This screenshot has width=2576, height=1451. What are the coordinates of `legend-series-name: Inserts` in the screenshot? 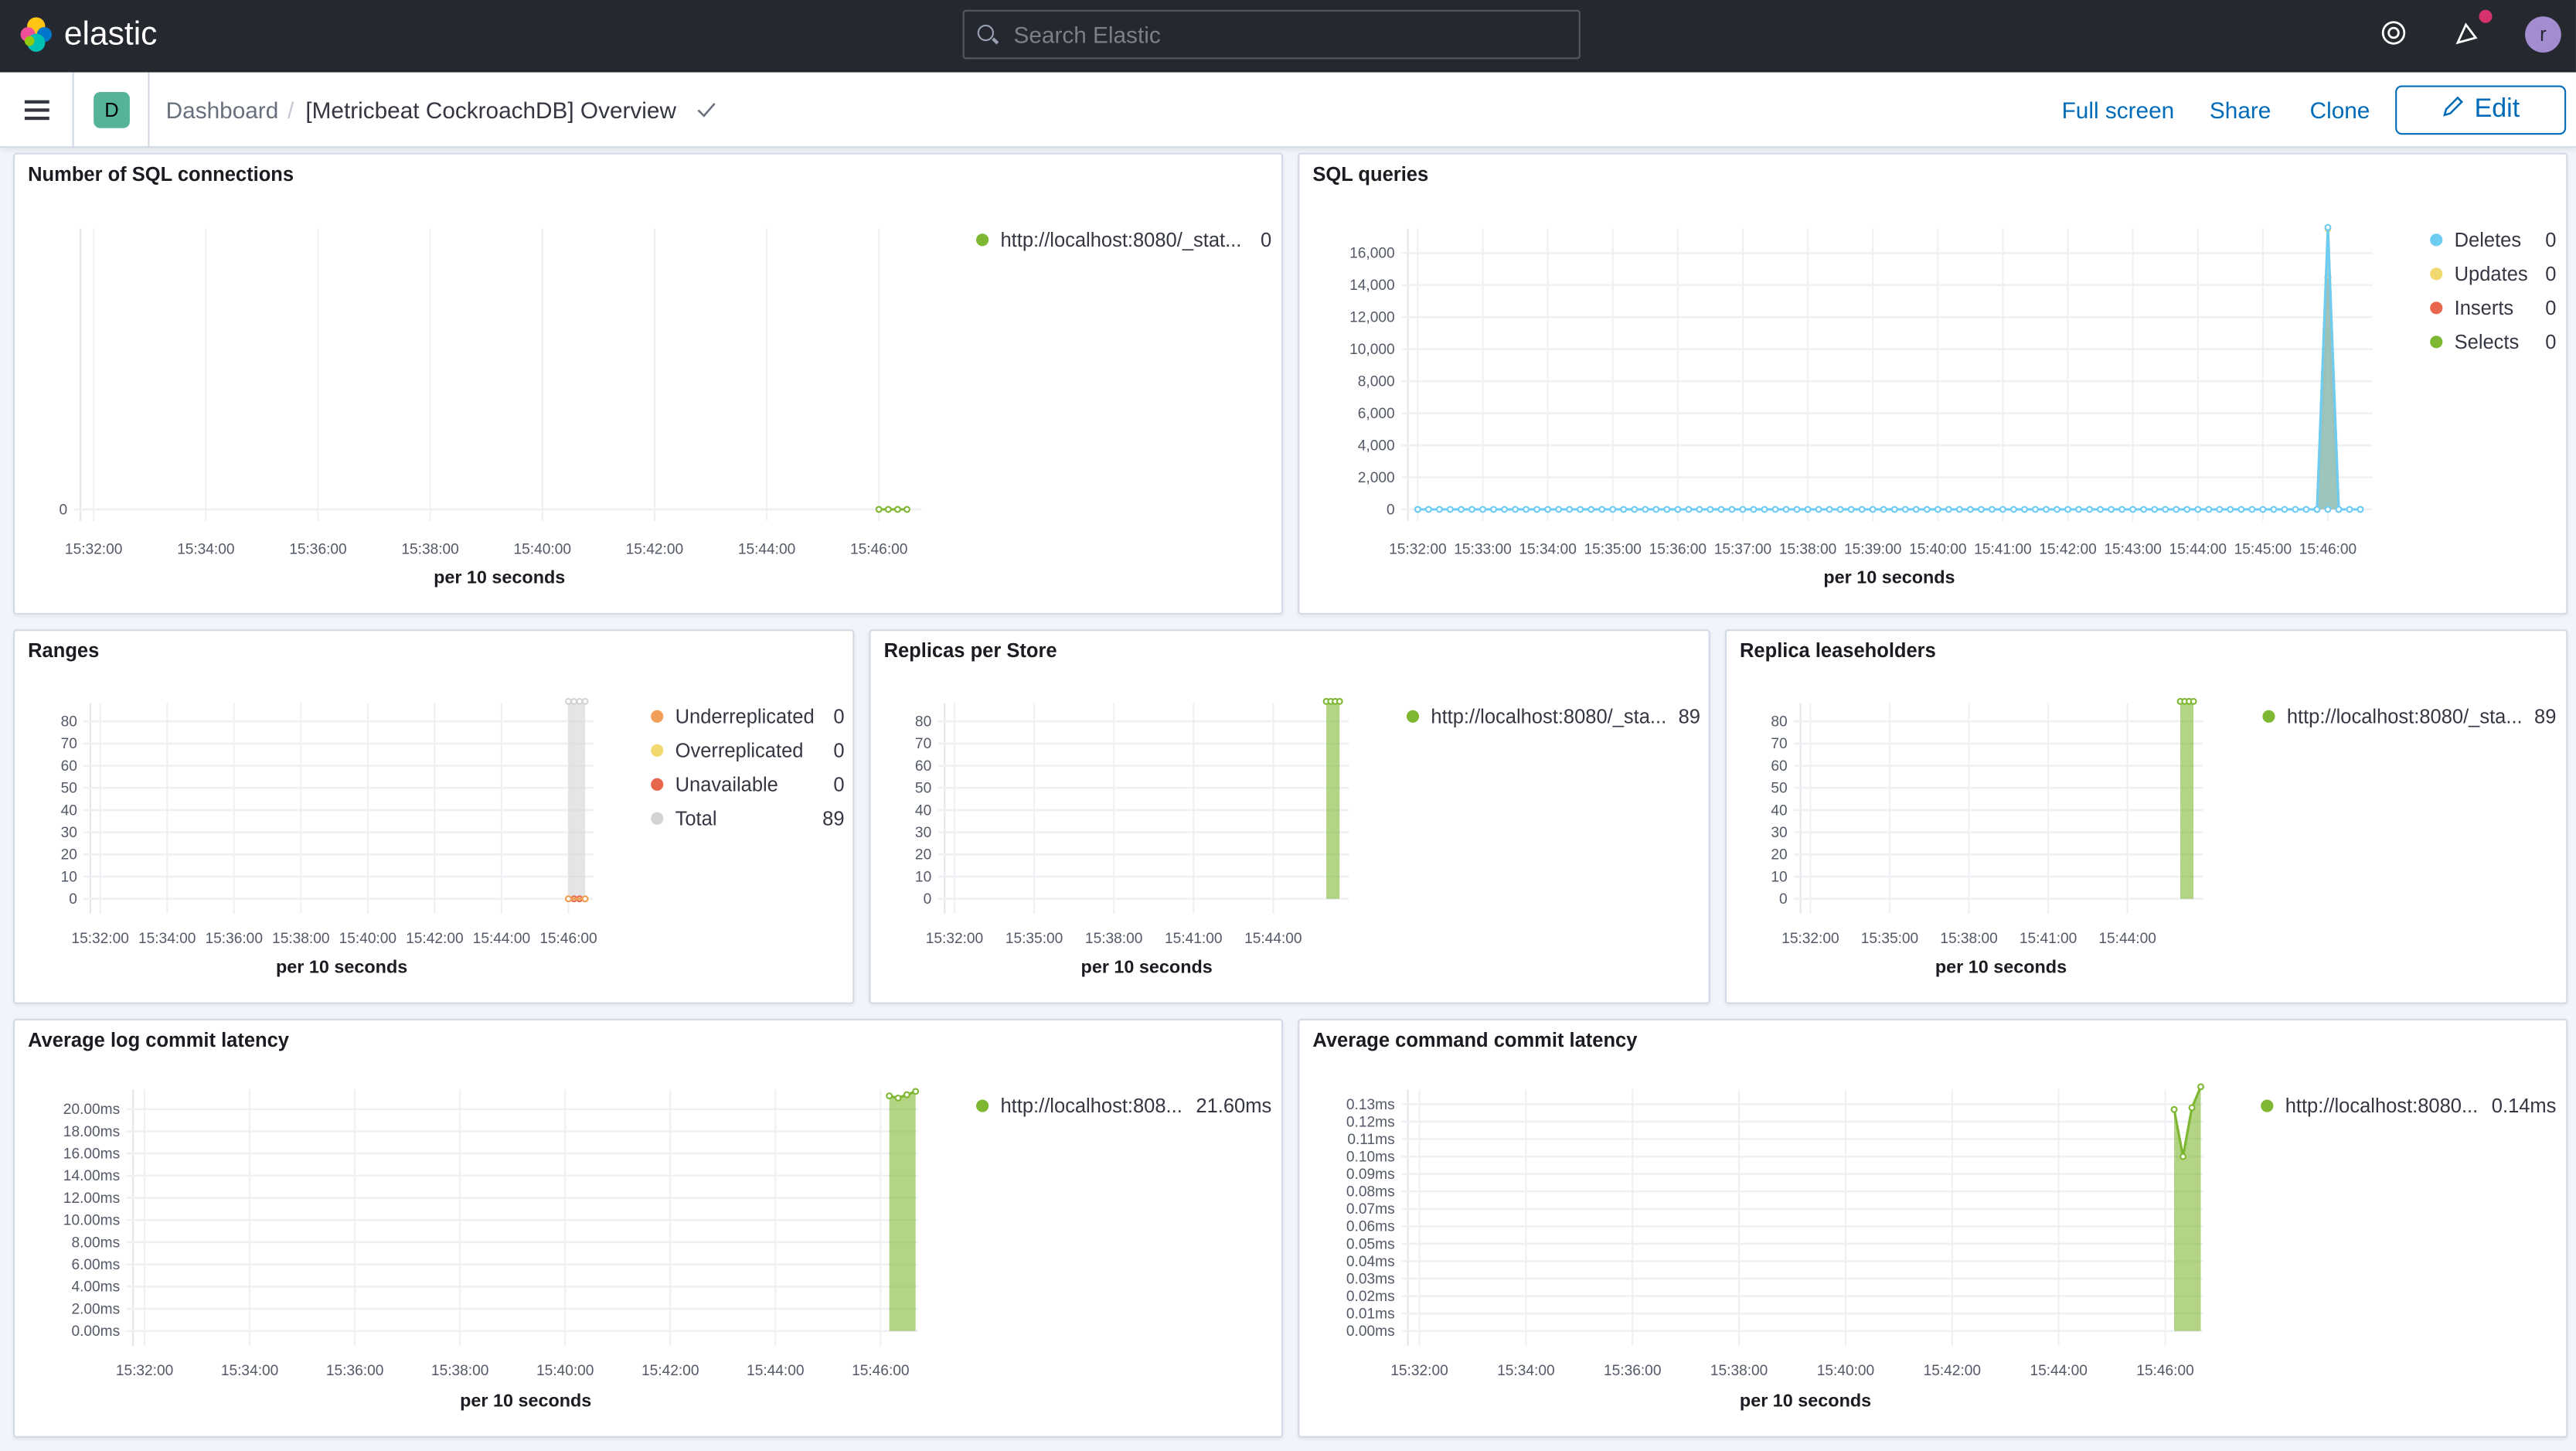 It's located at (2484, 308).